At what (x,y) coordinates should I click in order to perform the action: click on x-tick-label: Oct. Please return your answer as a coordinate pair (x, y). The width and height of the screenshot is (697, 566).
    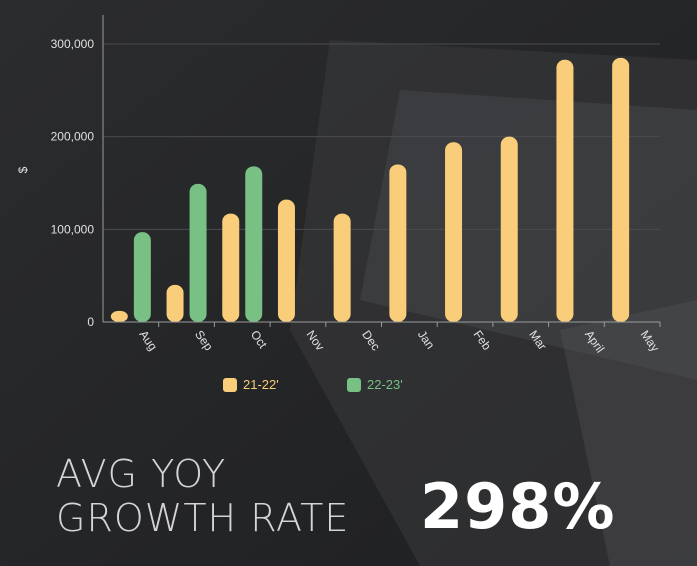
    Looking at the image, I should click on (259, 340).